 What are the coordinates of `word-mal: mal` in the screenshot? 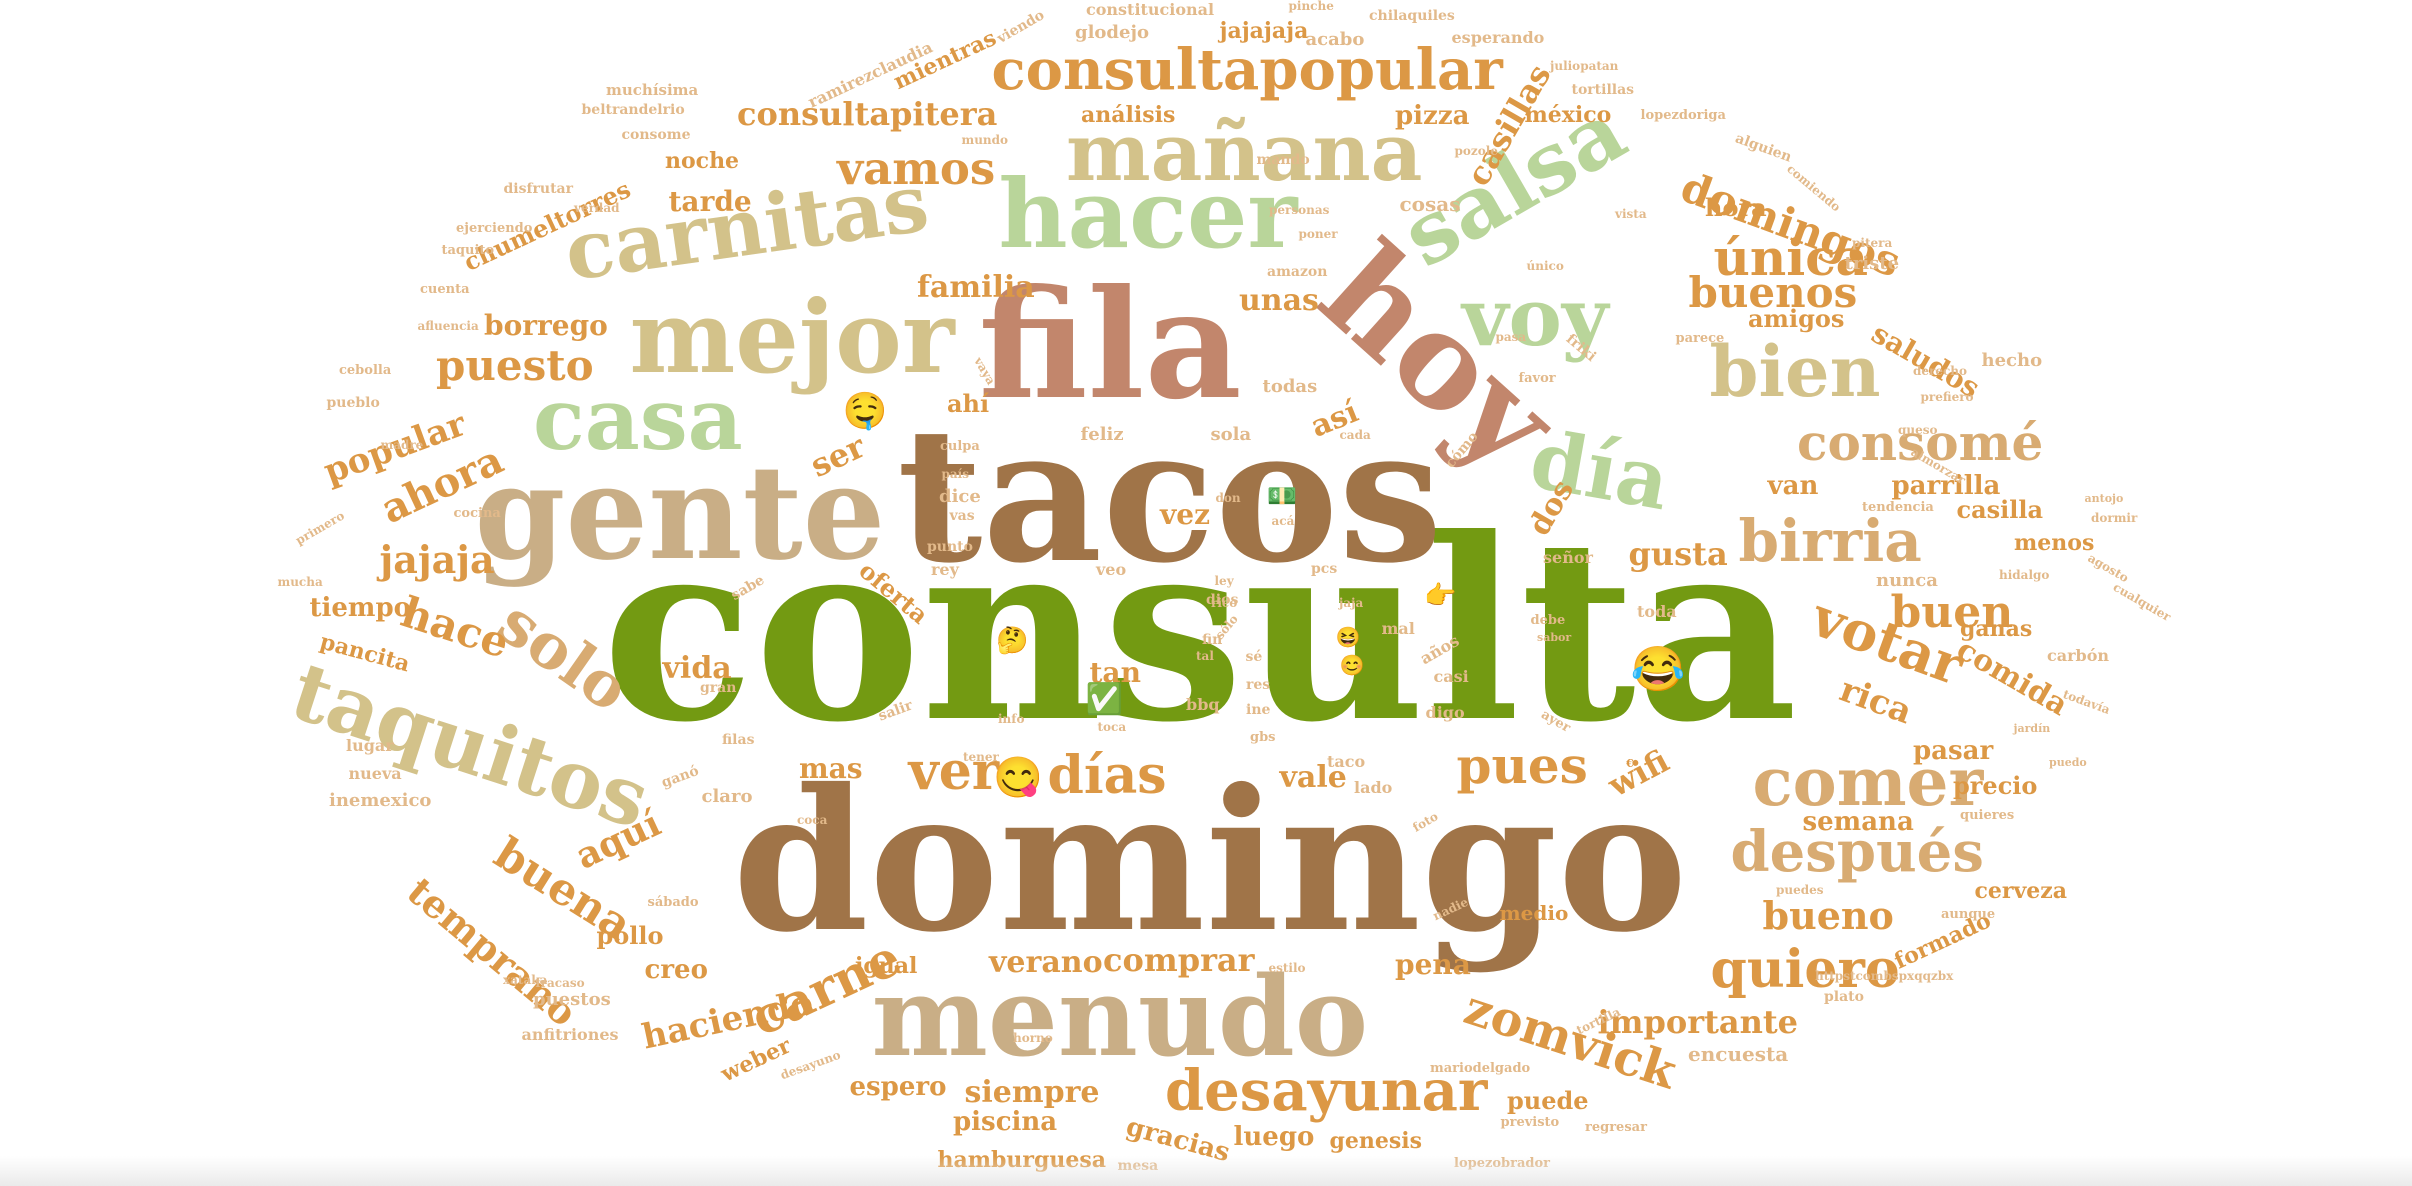 It's located at (1398, 628).